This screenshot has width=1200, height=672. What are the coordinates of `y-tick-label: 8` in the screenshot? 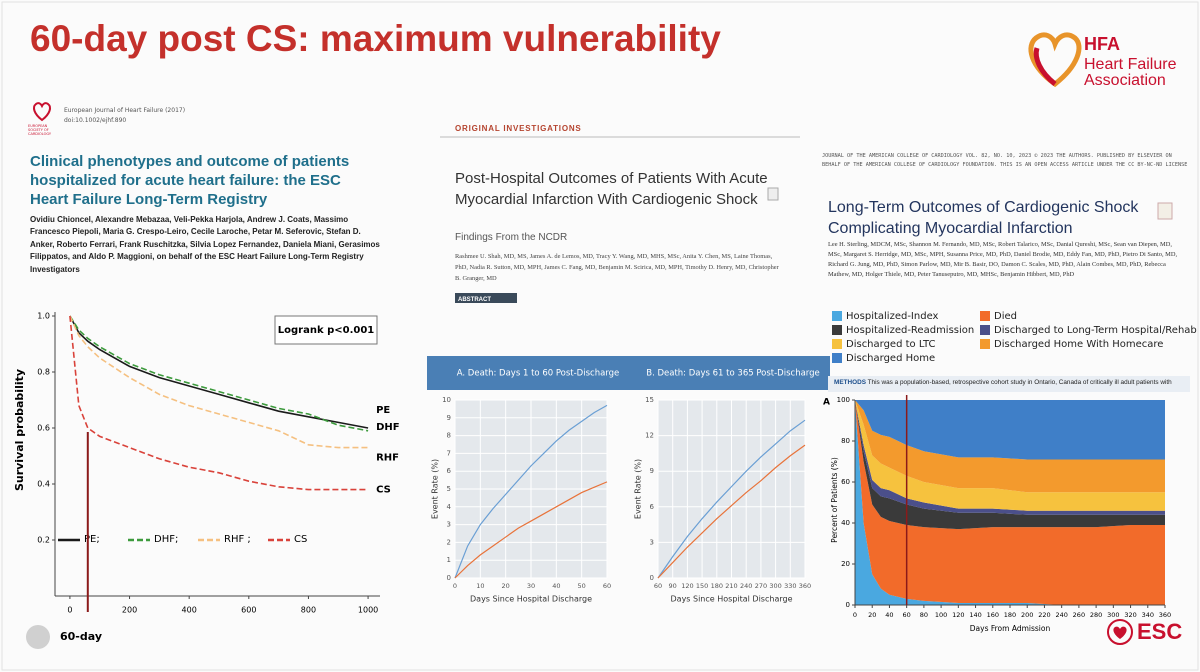 It's located at (449, 436).